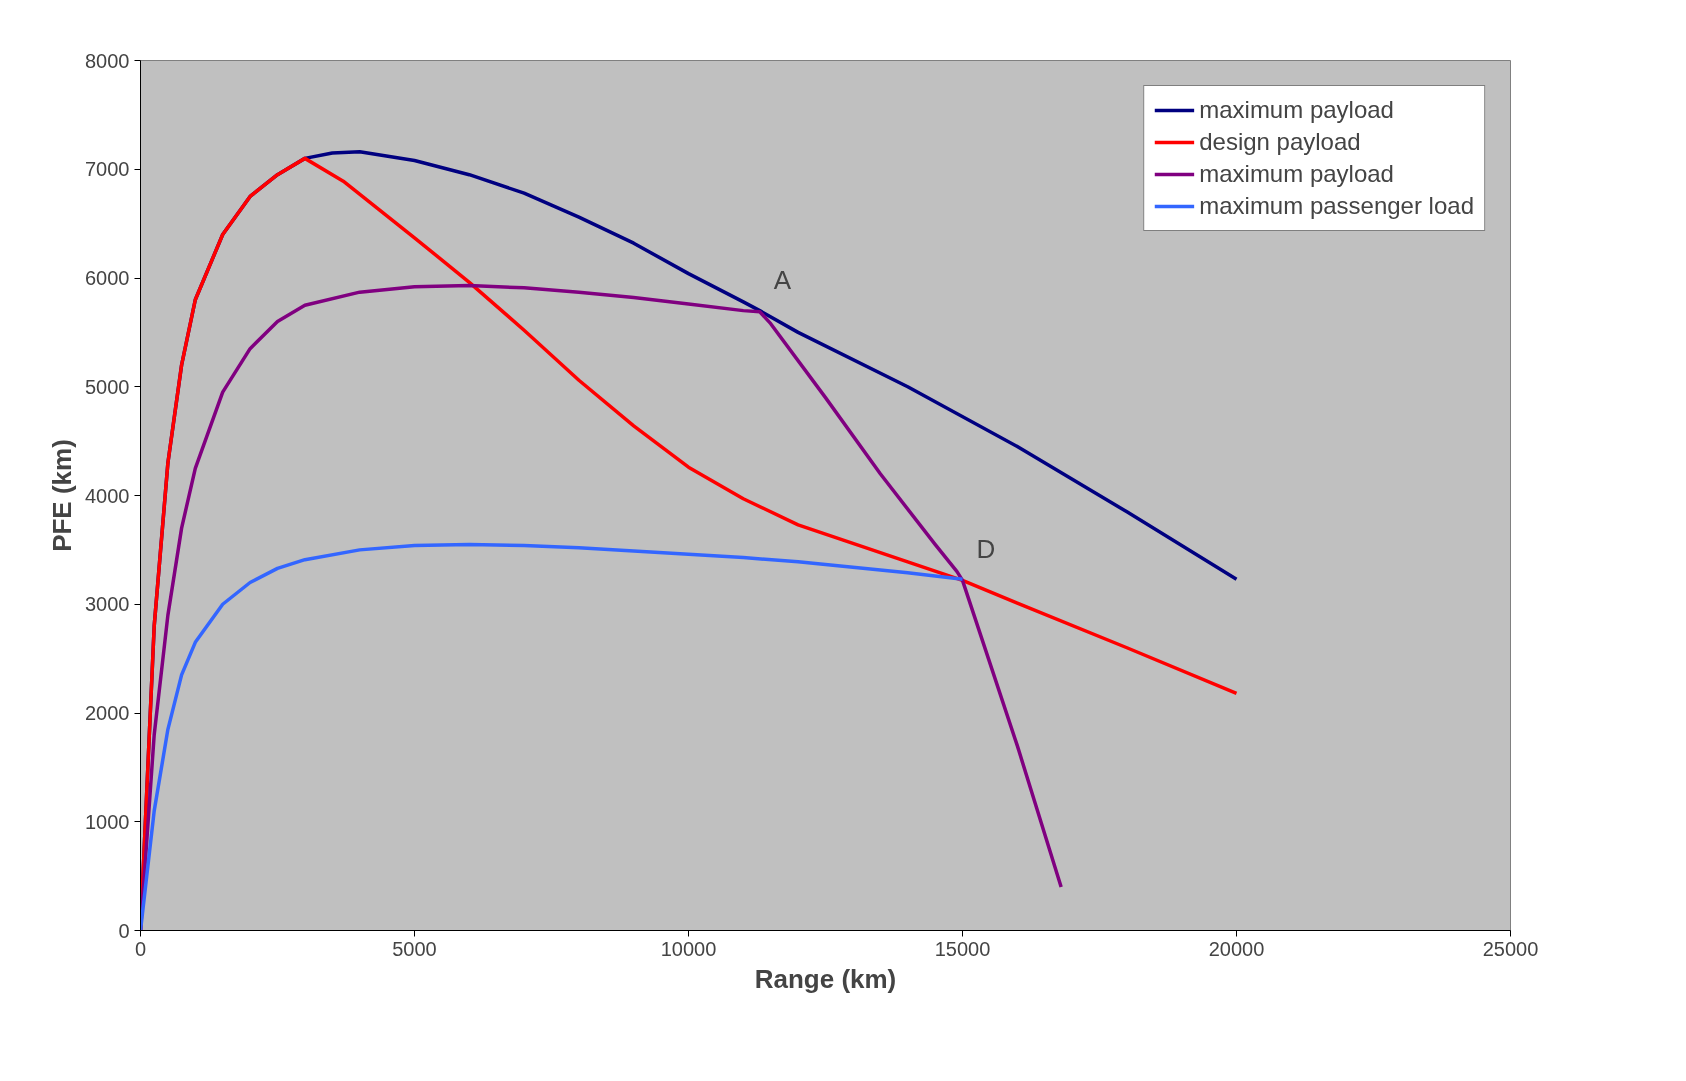 The height and width of the screenshot is (1081, 1686). Describe the element at coordinates (414, 948) in the screenshot. I see `x-tick-label: 5000` at that location.